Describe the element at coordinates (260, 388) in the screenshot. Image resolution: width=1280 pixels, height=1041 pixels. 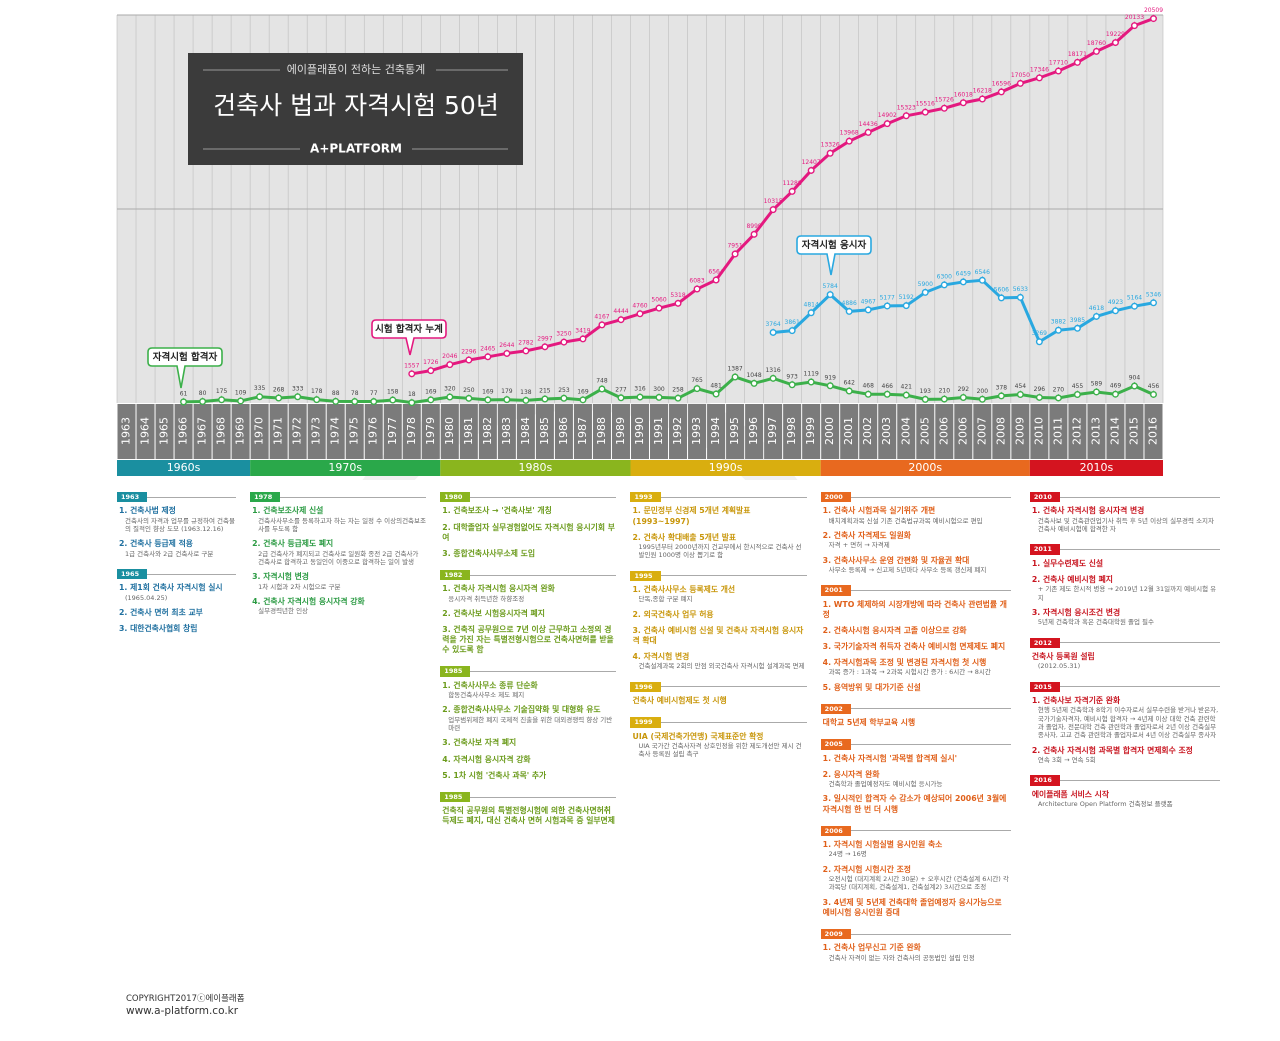
I see `value-label: 335` at that location.